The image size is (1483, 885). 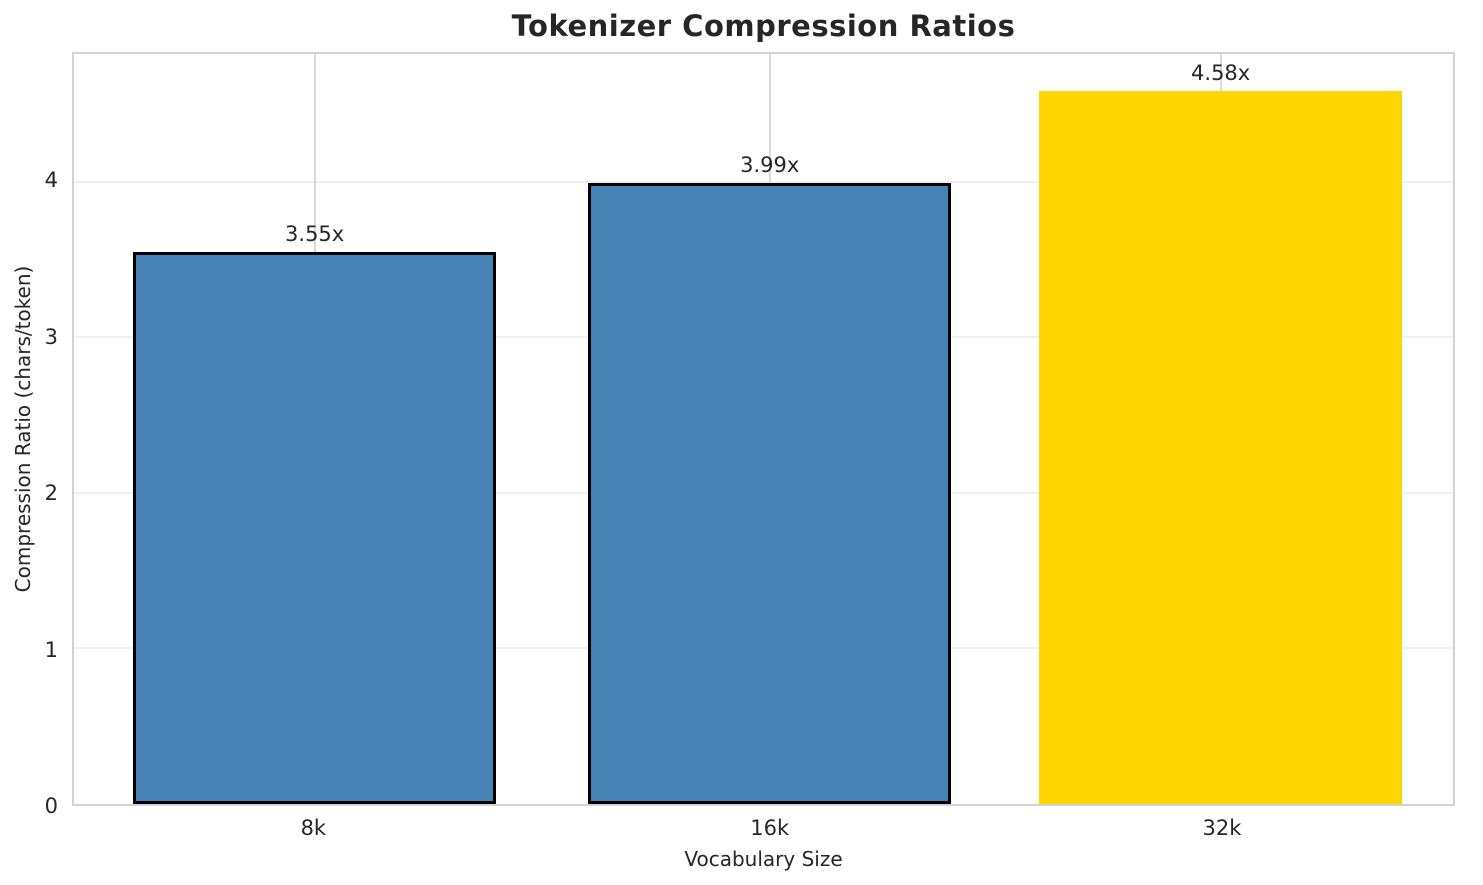 I want to click on y-tick-label: 0, so click(x=51, y=806).